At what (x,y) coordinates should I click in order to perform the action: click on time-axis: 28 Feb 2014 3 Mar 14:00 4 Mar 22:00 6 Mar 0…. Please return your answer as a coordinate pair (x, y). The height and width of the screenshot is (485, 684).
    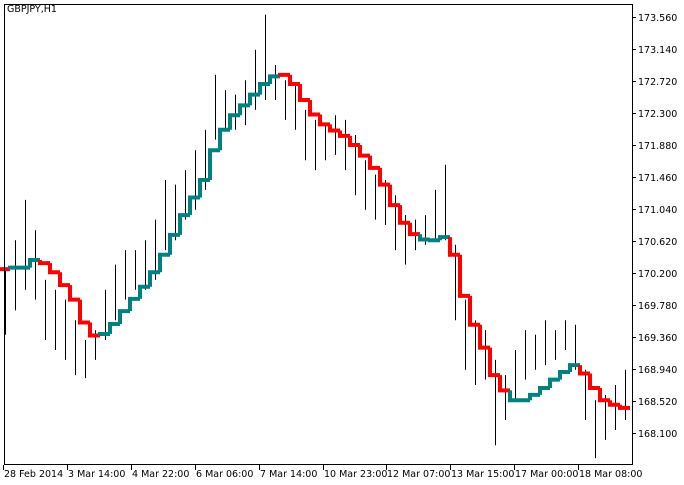
    Looking at the image, I should click on (322, 472).